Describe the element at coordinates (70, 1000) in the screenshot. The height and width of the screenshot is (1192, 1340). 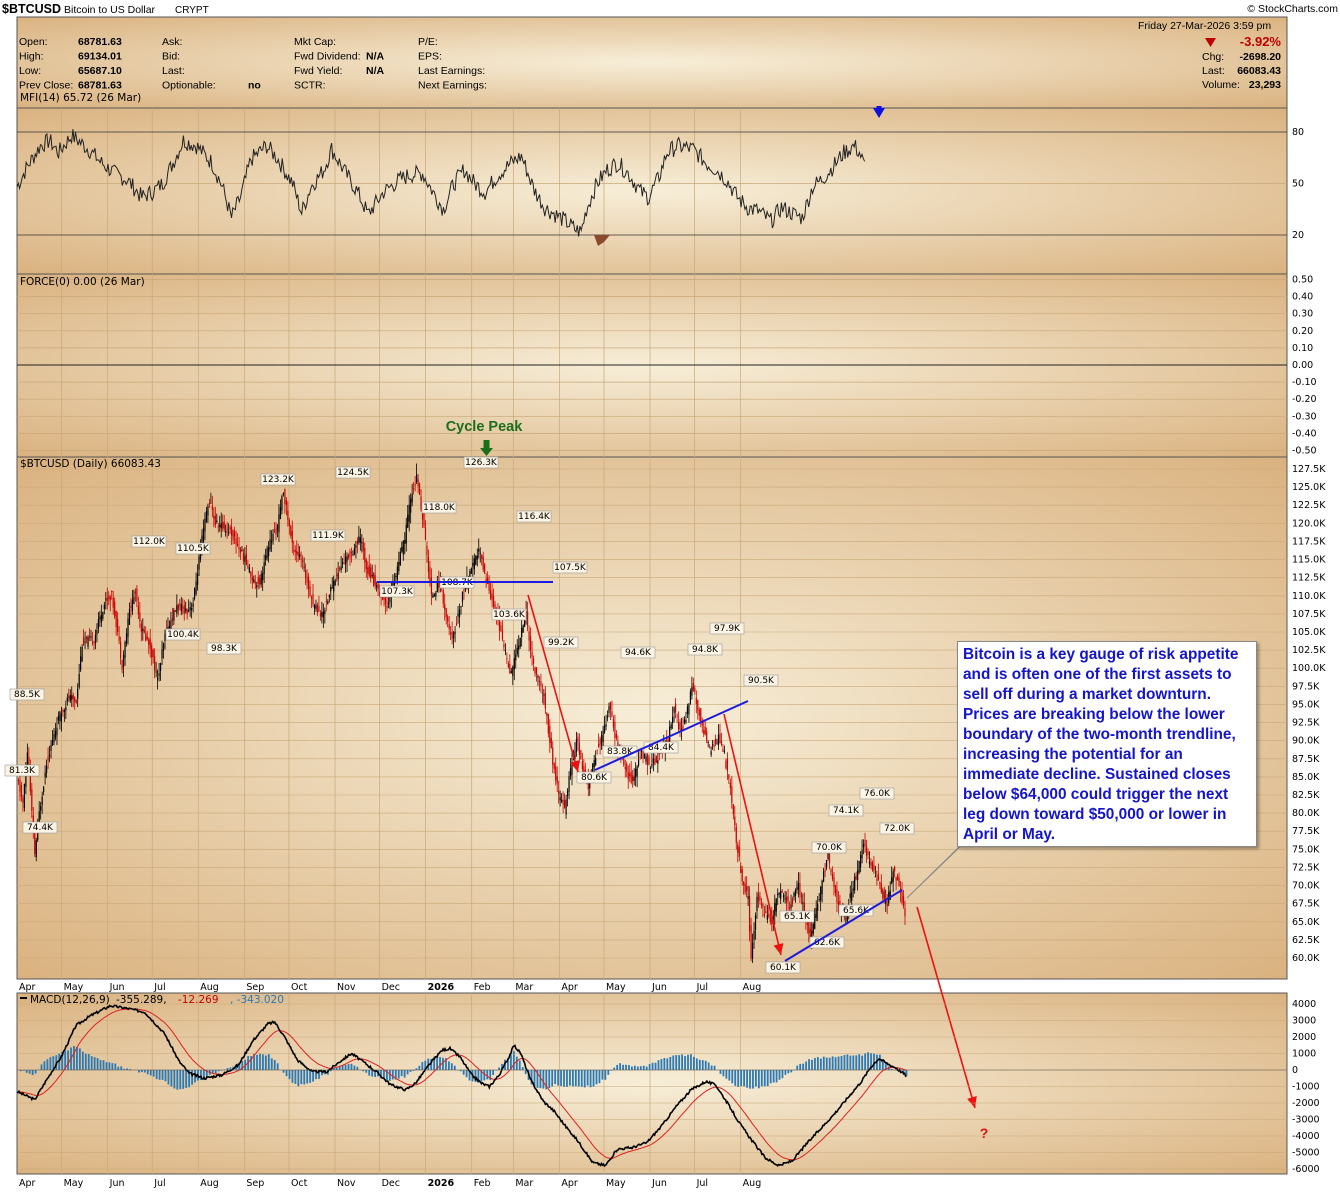
I see `macd-legend-title: MACD(12,26,9)` at that location.